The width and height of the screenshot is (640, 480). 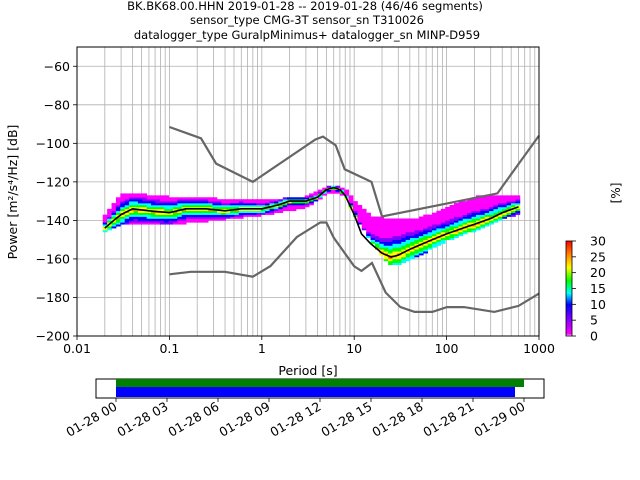 What do you see at coordinates (244, 419) in the screenshot?
I see `timeline-tick-label: 01-28 09` at bounding box center [244, 419].